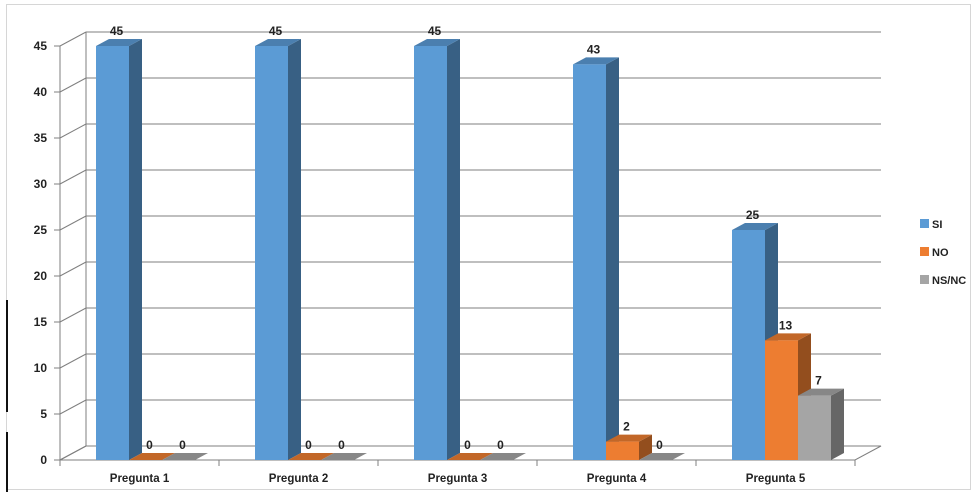 The image size is (977, 494). I want to click on y-tick-label: 45, so click(41, 46).